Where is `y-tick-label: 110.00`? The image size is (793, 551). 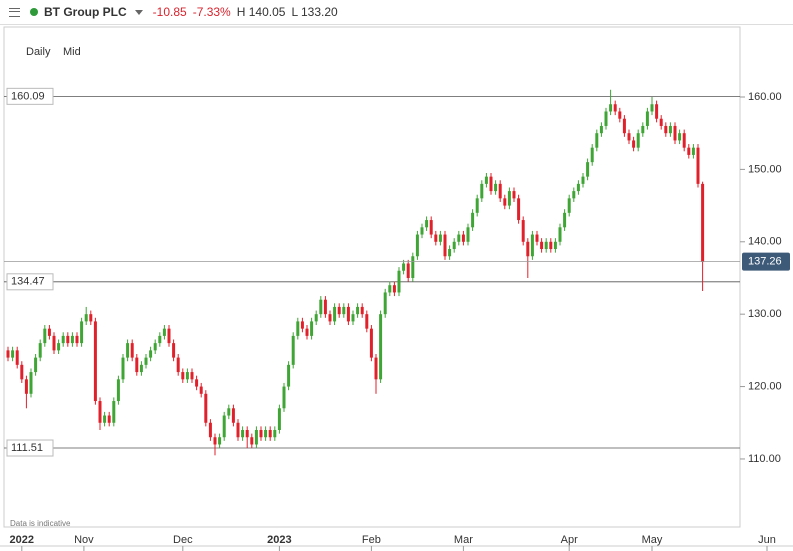
y-tick-label: 110.00 is located at coordinates (764, 459).